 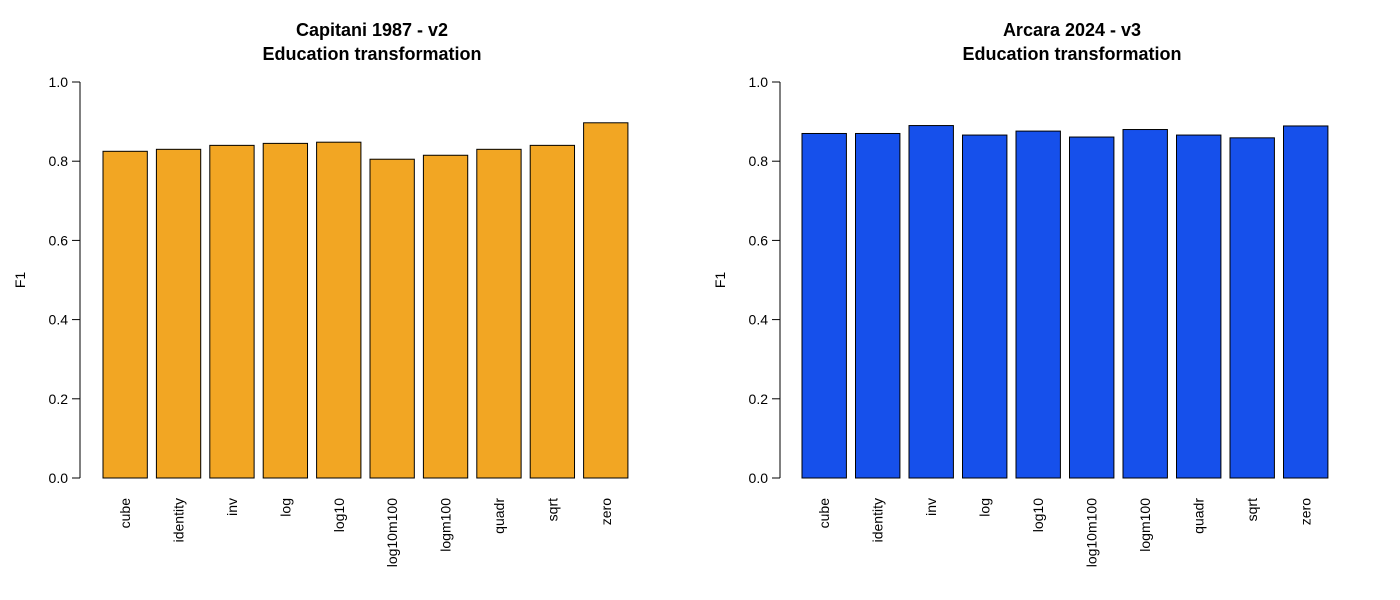 What do you see at coordinates (372, 30) in the screenshot?
I see `chart-title: Capitani 1987 - v2` at bounding box center [372, 30].